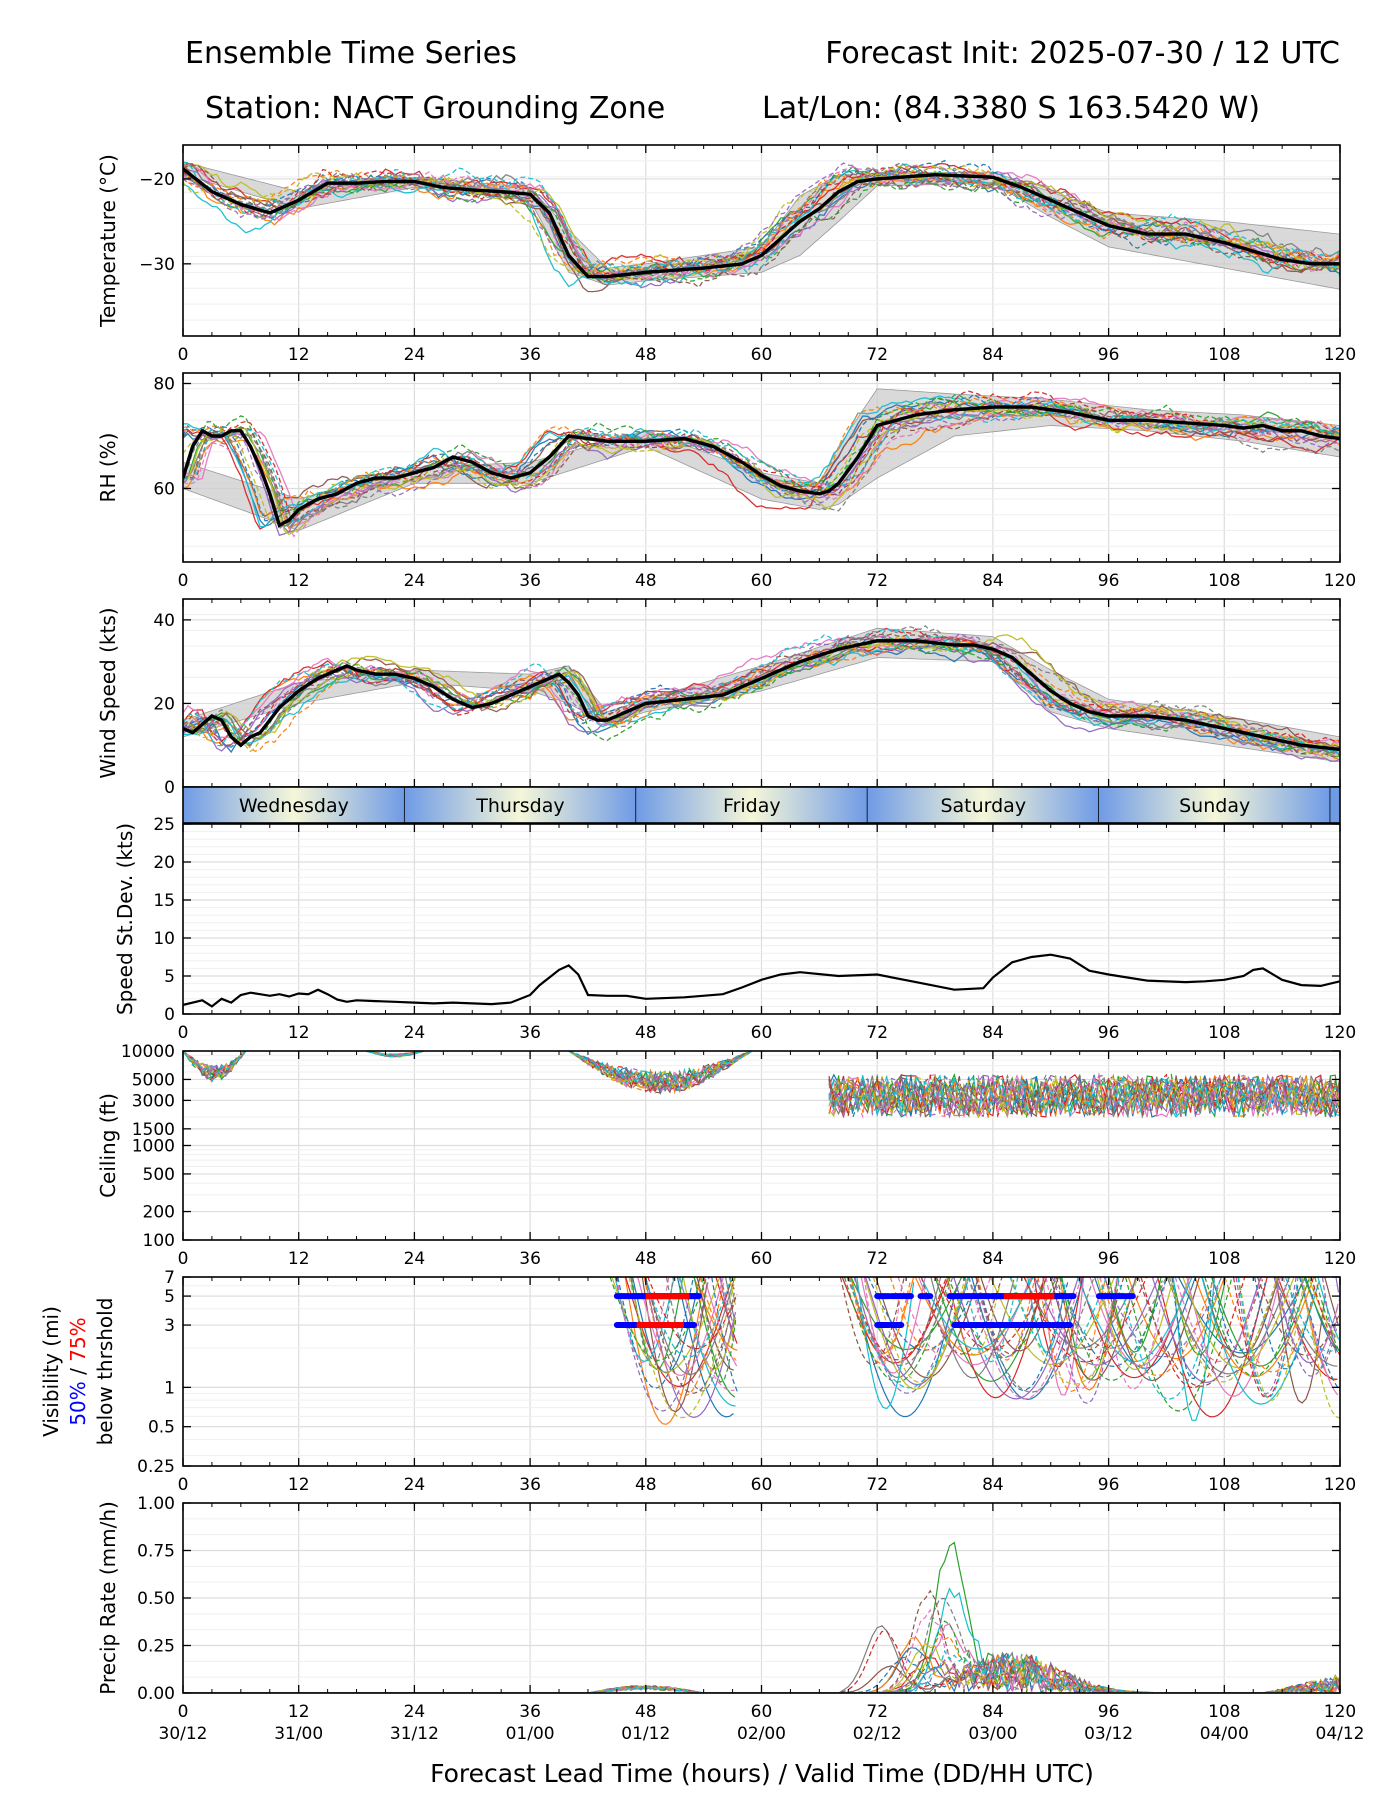 This screenshot has width=1400, height=1800. I want to click on valid-time-label: 03/00, so click(992, 1734).